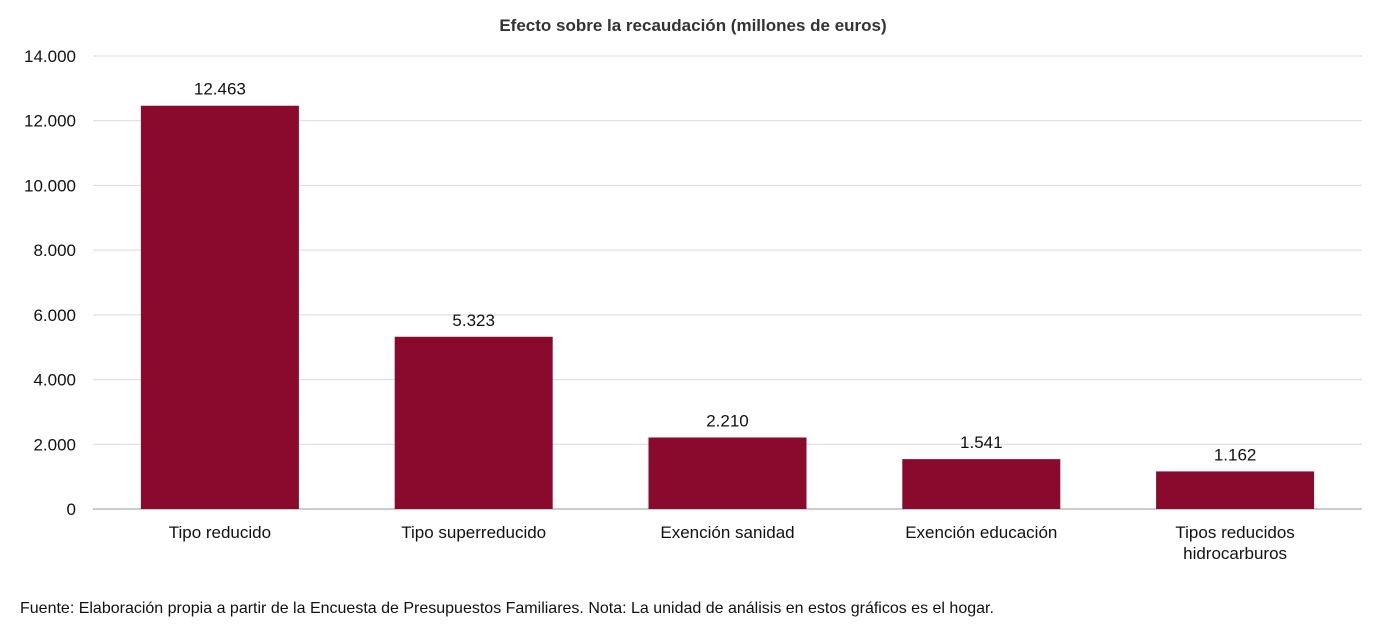 The height and width of the screenshot is (625, 1386). Describe the element at coordinates (1235, 553) in the screenshot. I see `x-tick-label: hidrocarburos` at that location.